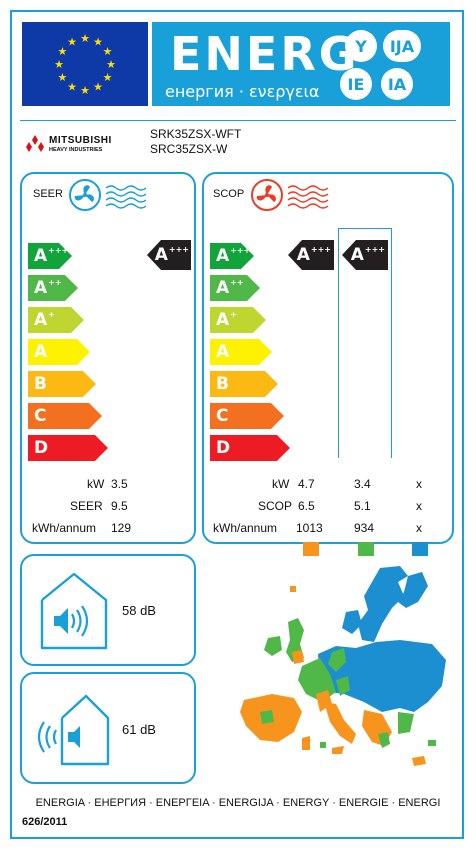  Describe the element at coordinates (80, 140) in the screenshot. I see `brand-name: MITSUBISHI` at that location.